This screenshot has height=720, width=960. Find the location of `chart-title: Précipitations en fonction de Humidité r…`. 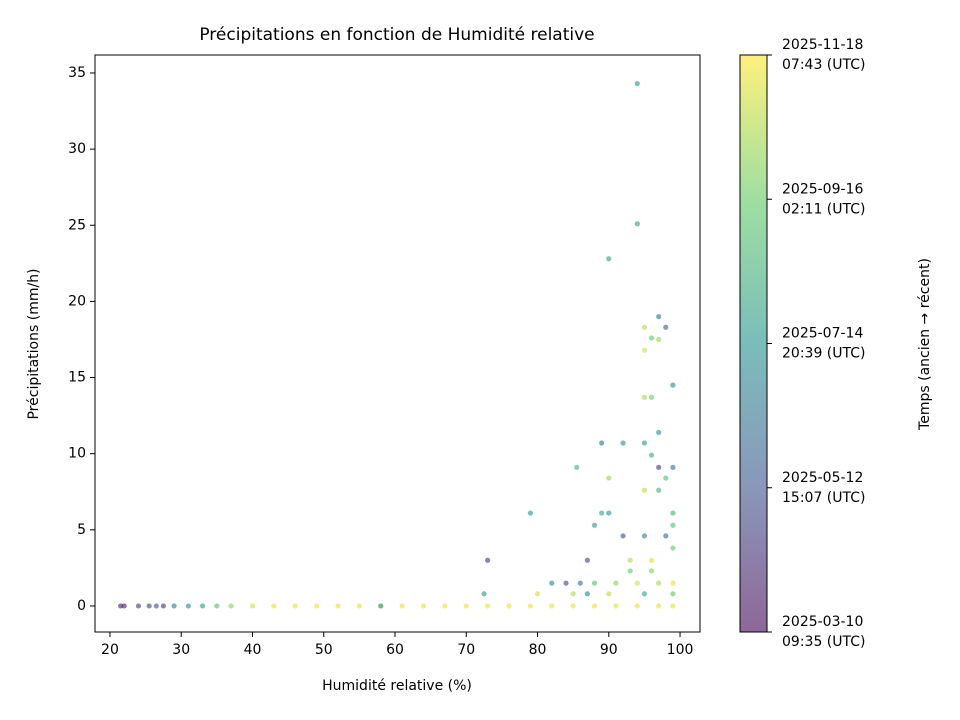

chart-title: Précipitations en fonction de Humidité r… is located at coordinates (396, 35).